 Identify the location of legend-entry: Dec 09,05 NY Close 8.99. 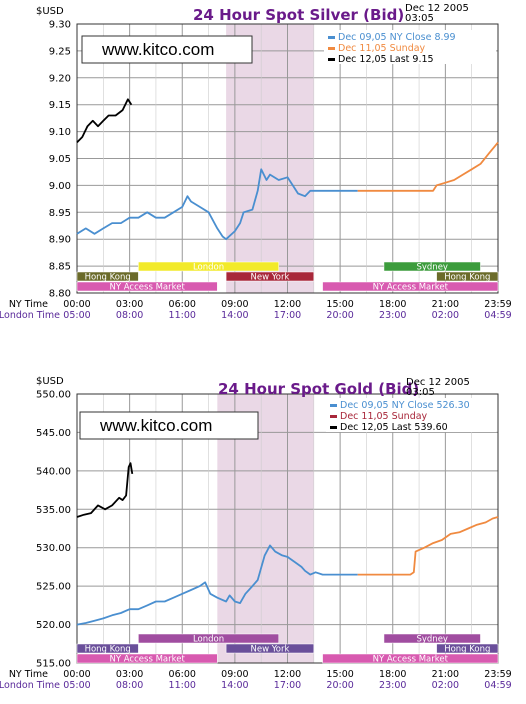
(397, 37).